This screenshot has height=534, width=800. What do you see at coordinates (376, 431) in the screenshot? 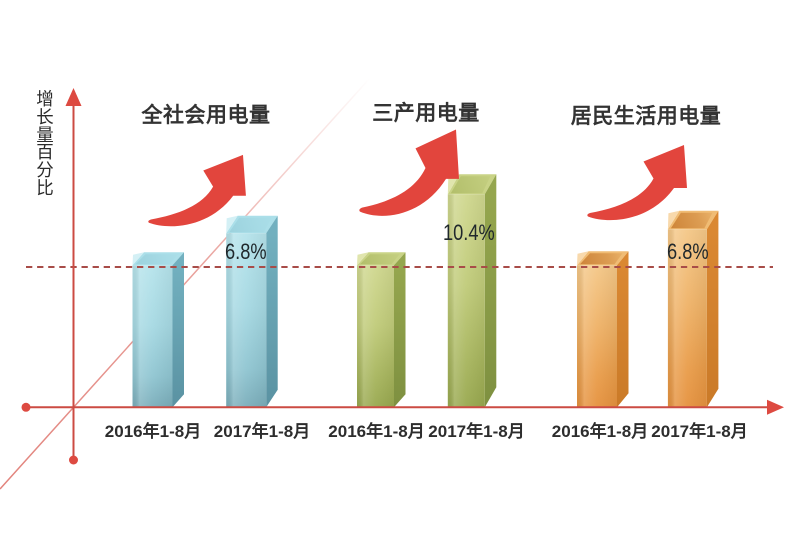
I see `x-tick-tertiary-2016: 2016年1-8月` at bounding box center [376, 431].